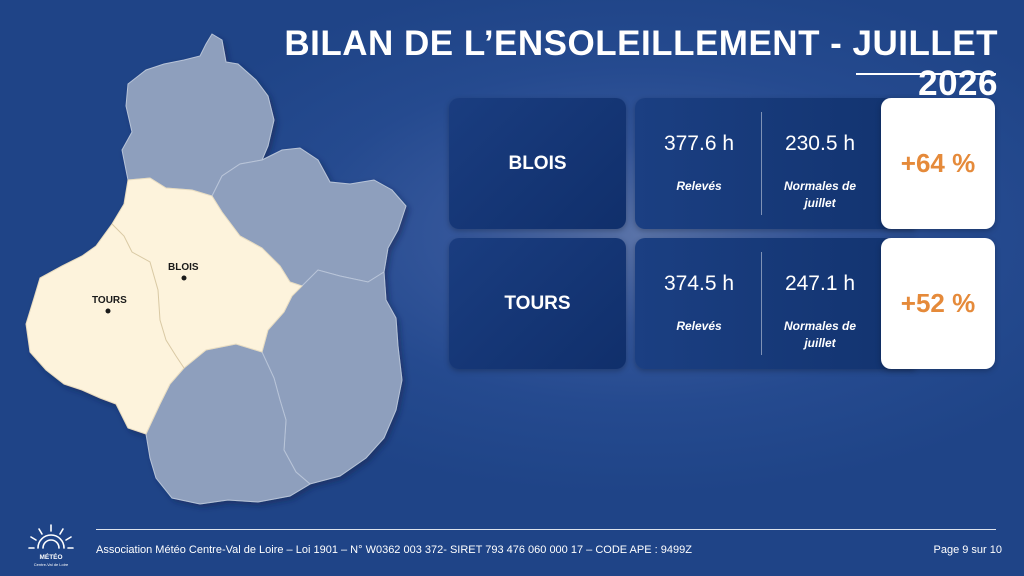 The width and height of the screenshot is (1024, 576). What do you see at coordinates (183, 267) in the screenshot?
I see `city-label-blois: BLOIS` at bounding box center [183, 267].